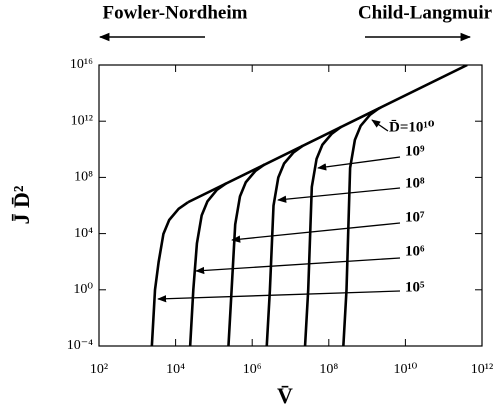 This screenshot has width=500, height=415. I want to click on y-tick-label: 10⁸, so click(83, 177).